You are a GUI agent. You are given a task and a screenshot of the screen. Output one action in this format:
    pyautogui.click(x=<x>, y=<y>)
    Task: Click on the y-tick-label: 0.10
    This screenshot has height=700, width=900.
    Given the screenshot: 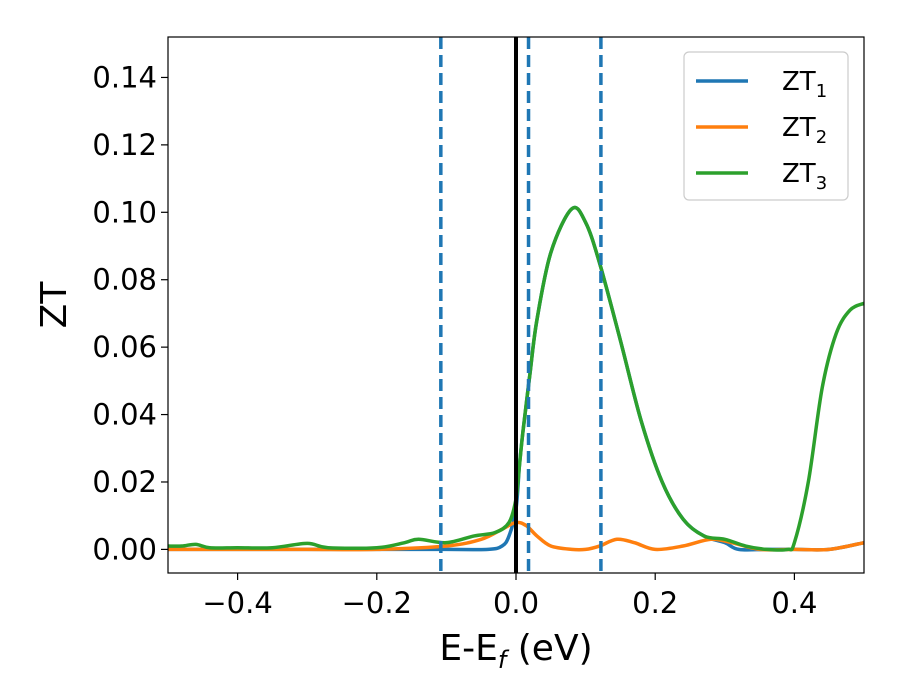 What is the action you would take?
    pyautogui.click(x=124, y=212)
    